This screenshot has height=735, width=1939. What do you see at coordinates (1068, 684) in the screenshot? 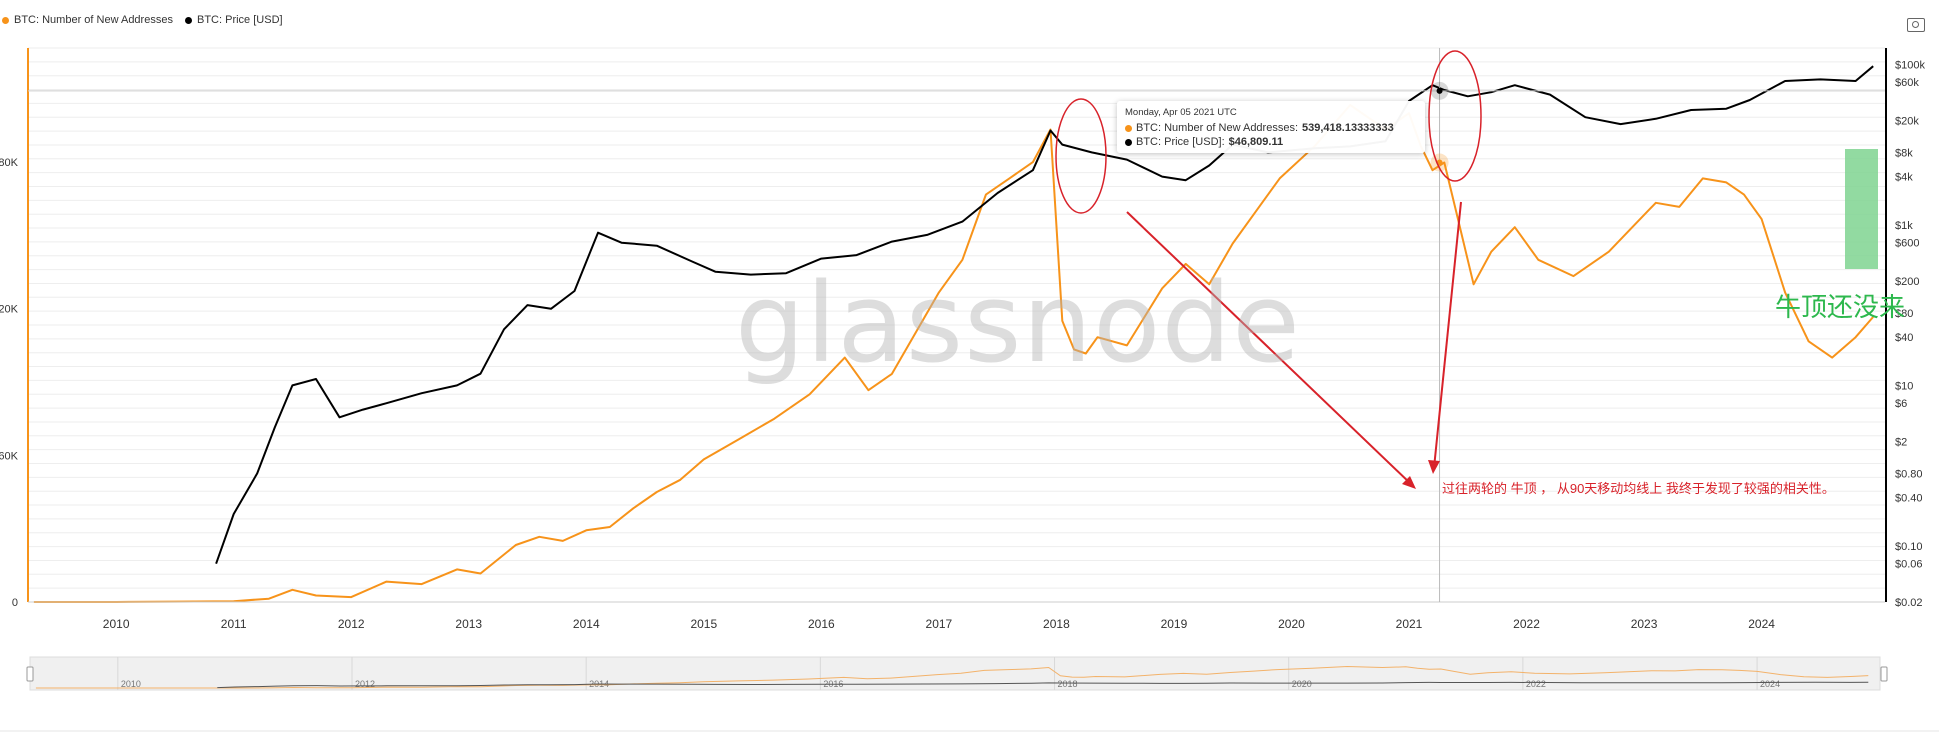
I see `navigator-tick-label: 2018` at bounding box center [1068, 684].